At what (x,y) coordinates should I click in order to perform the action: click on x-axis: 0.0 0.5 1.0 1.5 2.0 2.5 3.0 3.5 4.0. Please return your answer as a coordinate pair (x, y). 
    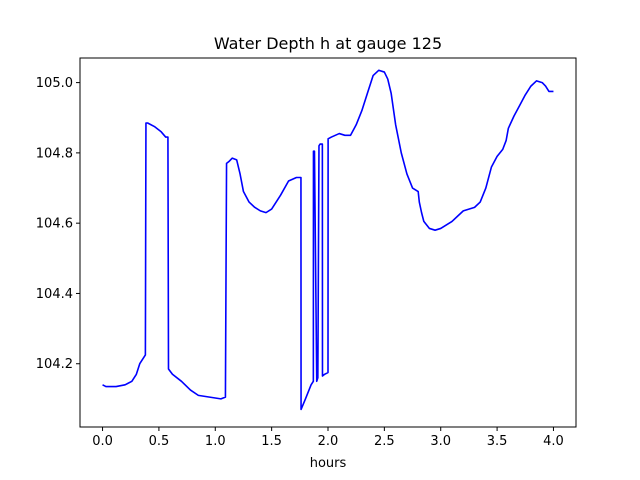
    Looking at the image, I should click on (328, 438).